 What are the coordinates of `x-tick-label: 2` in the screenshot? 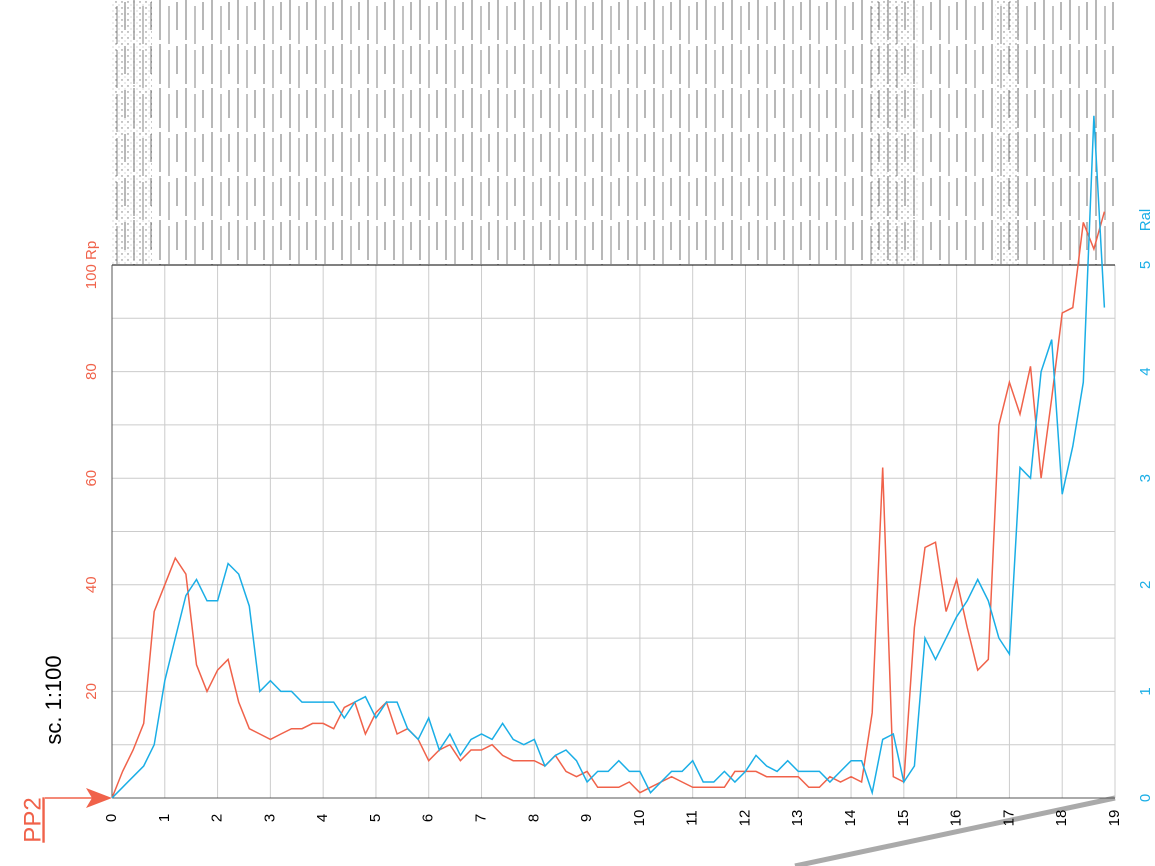 It's located at (217, 818).